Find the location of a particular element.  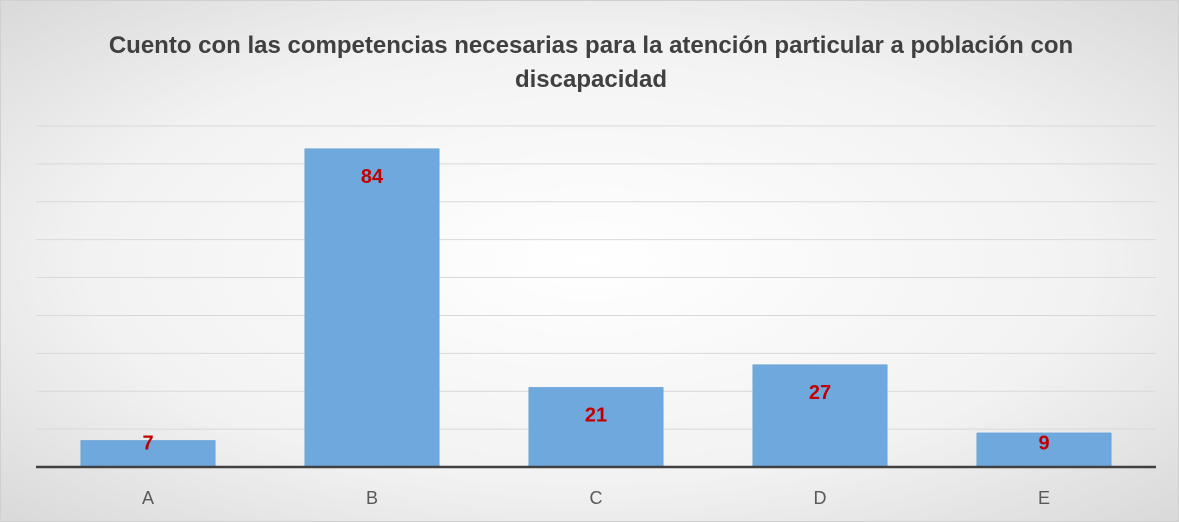

x-tick-label: C is located at coordinates (596, 498).